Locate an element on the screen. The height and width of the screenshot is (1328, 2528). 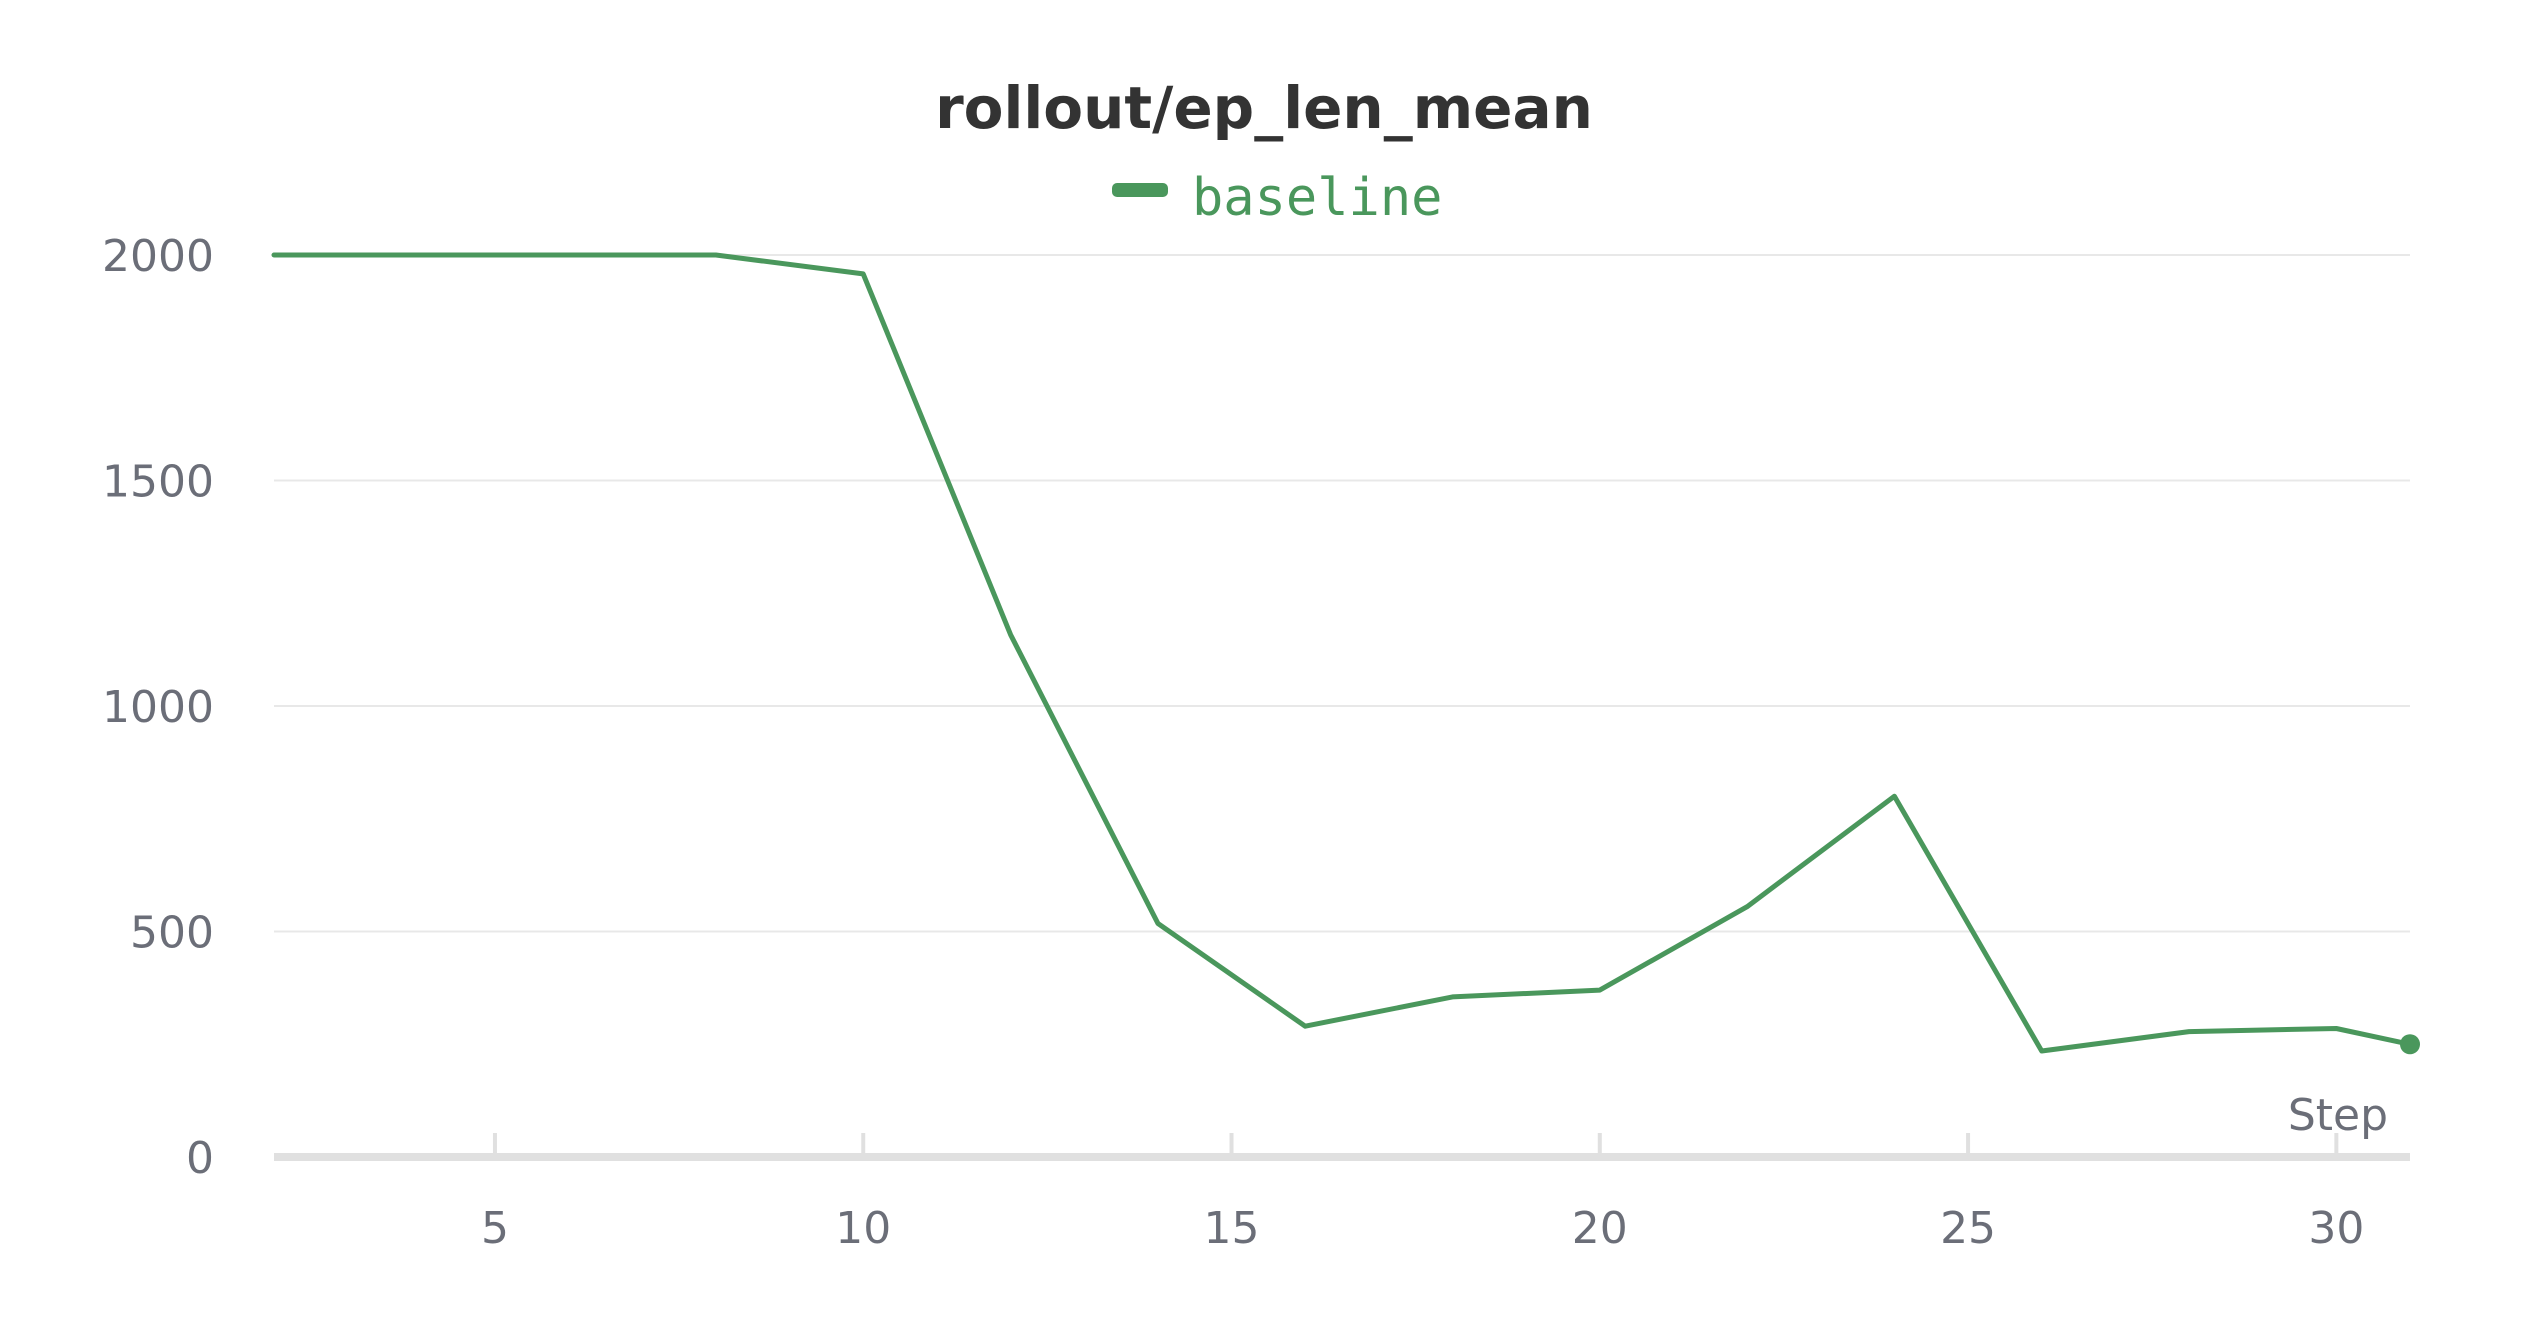
x-axis: 5 10 15 20 25 30 is located at coordinates (1342, 1193).